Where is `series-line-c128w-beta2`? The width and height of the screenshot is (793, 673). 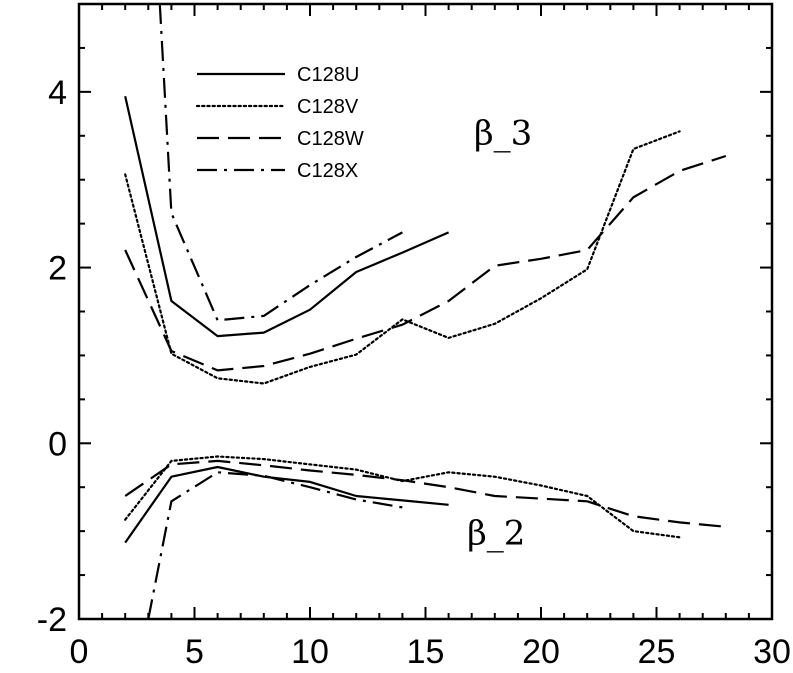
series-line-c128w-beta2 is located at coordinates (425, 493).